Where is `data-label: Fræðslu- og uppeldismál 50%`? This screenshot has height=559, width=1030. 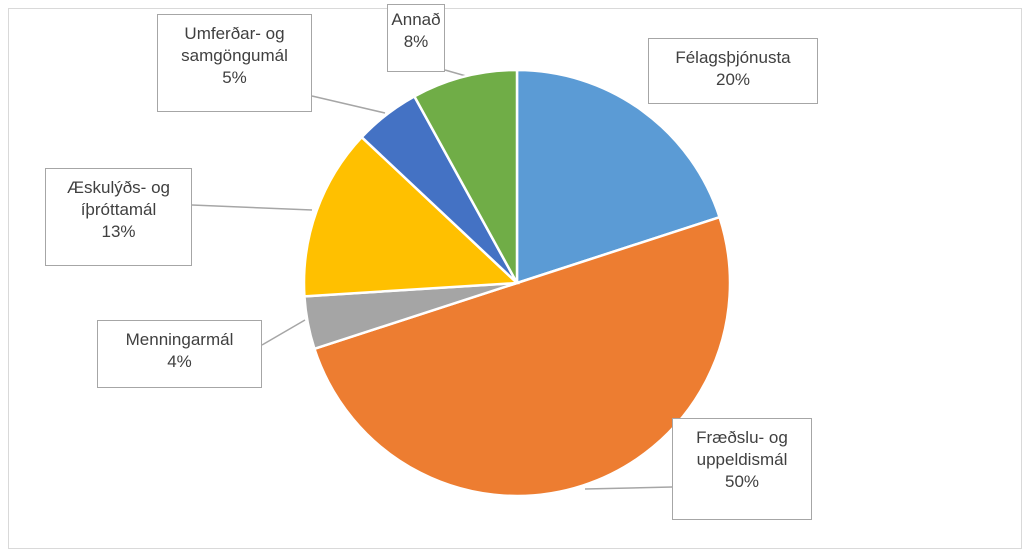 data-label: Fræðslu- og uppeldismál 50% is located at coordinates (742, 469).